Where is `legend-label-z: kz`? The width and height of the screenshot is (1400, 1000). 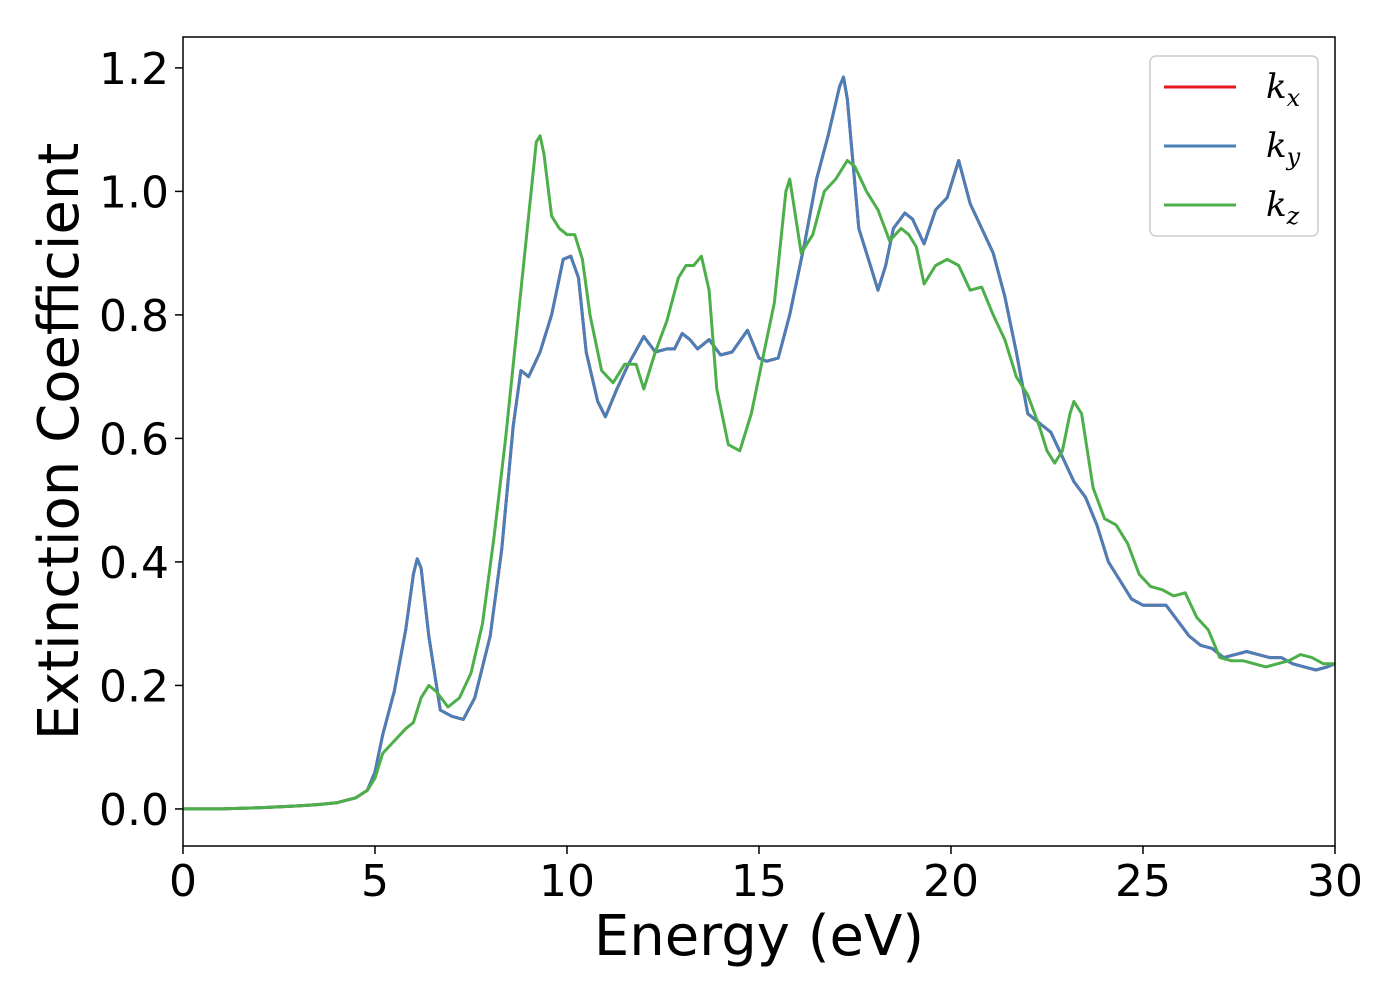 legend-label-z: kz is located at coordinates (1283, 207).